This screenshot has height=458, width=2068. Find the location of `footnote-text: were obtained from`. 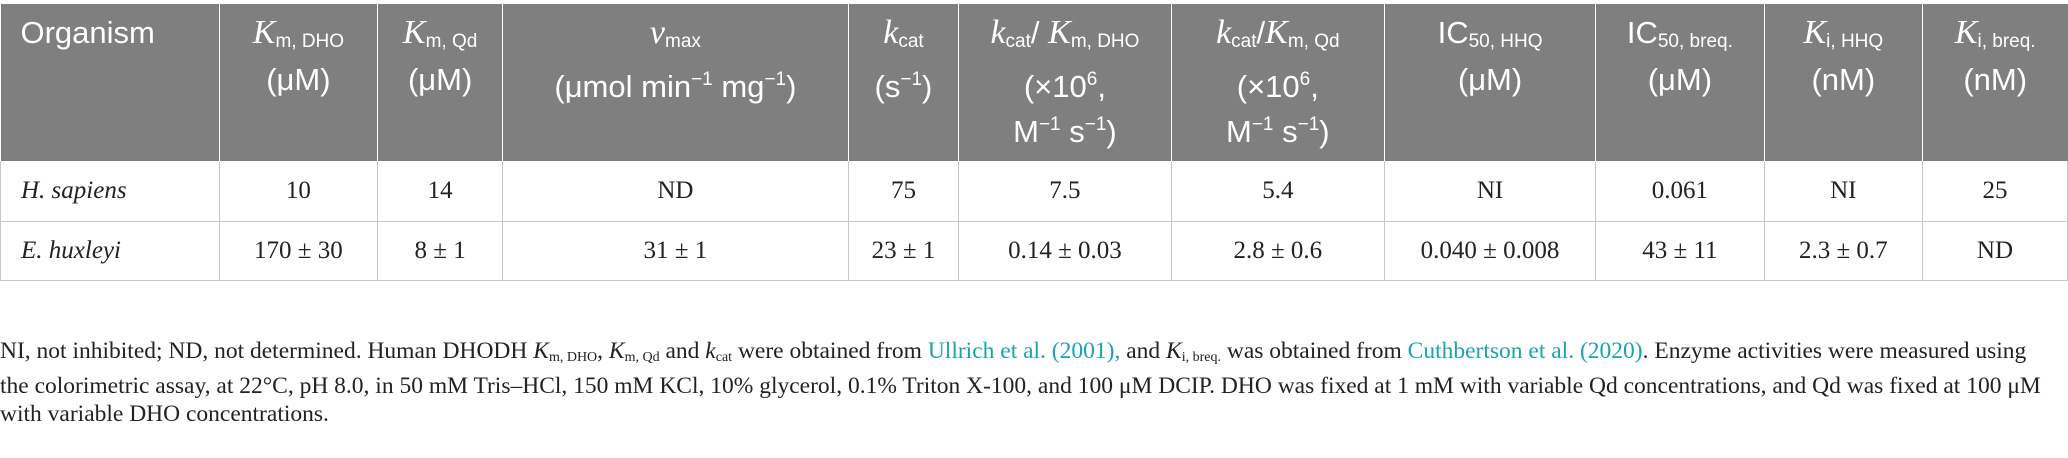

footnote-text: were obtained from is located at coordinates (830, 351).